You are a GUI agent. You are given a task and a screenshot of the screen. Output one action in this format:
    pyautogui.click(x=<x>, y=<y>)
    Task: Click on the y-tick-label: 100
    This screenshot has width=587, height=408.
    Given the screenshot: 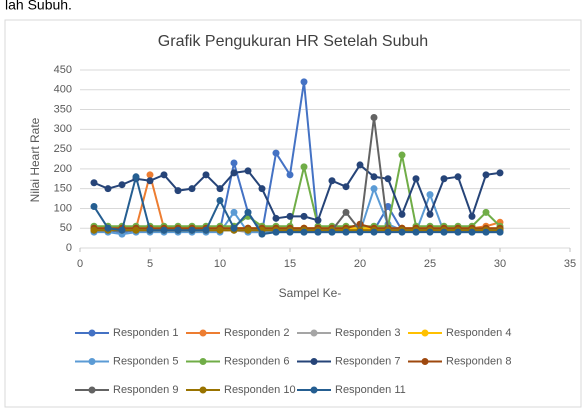 What is the action you would take?
    pyautogui.click(x=63, y=208)
    